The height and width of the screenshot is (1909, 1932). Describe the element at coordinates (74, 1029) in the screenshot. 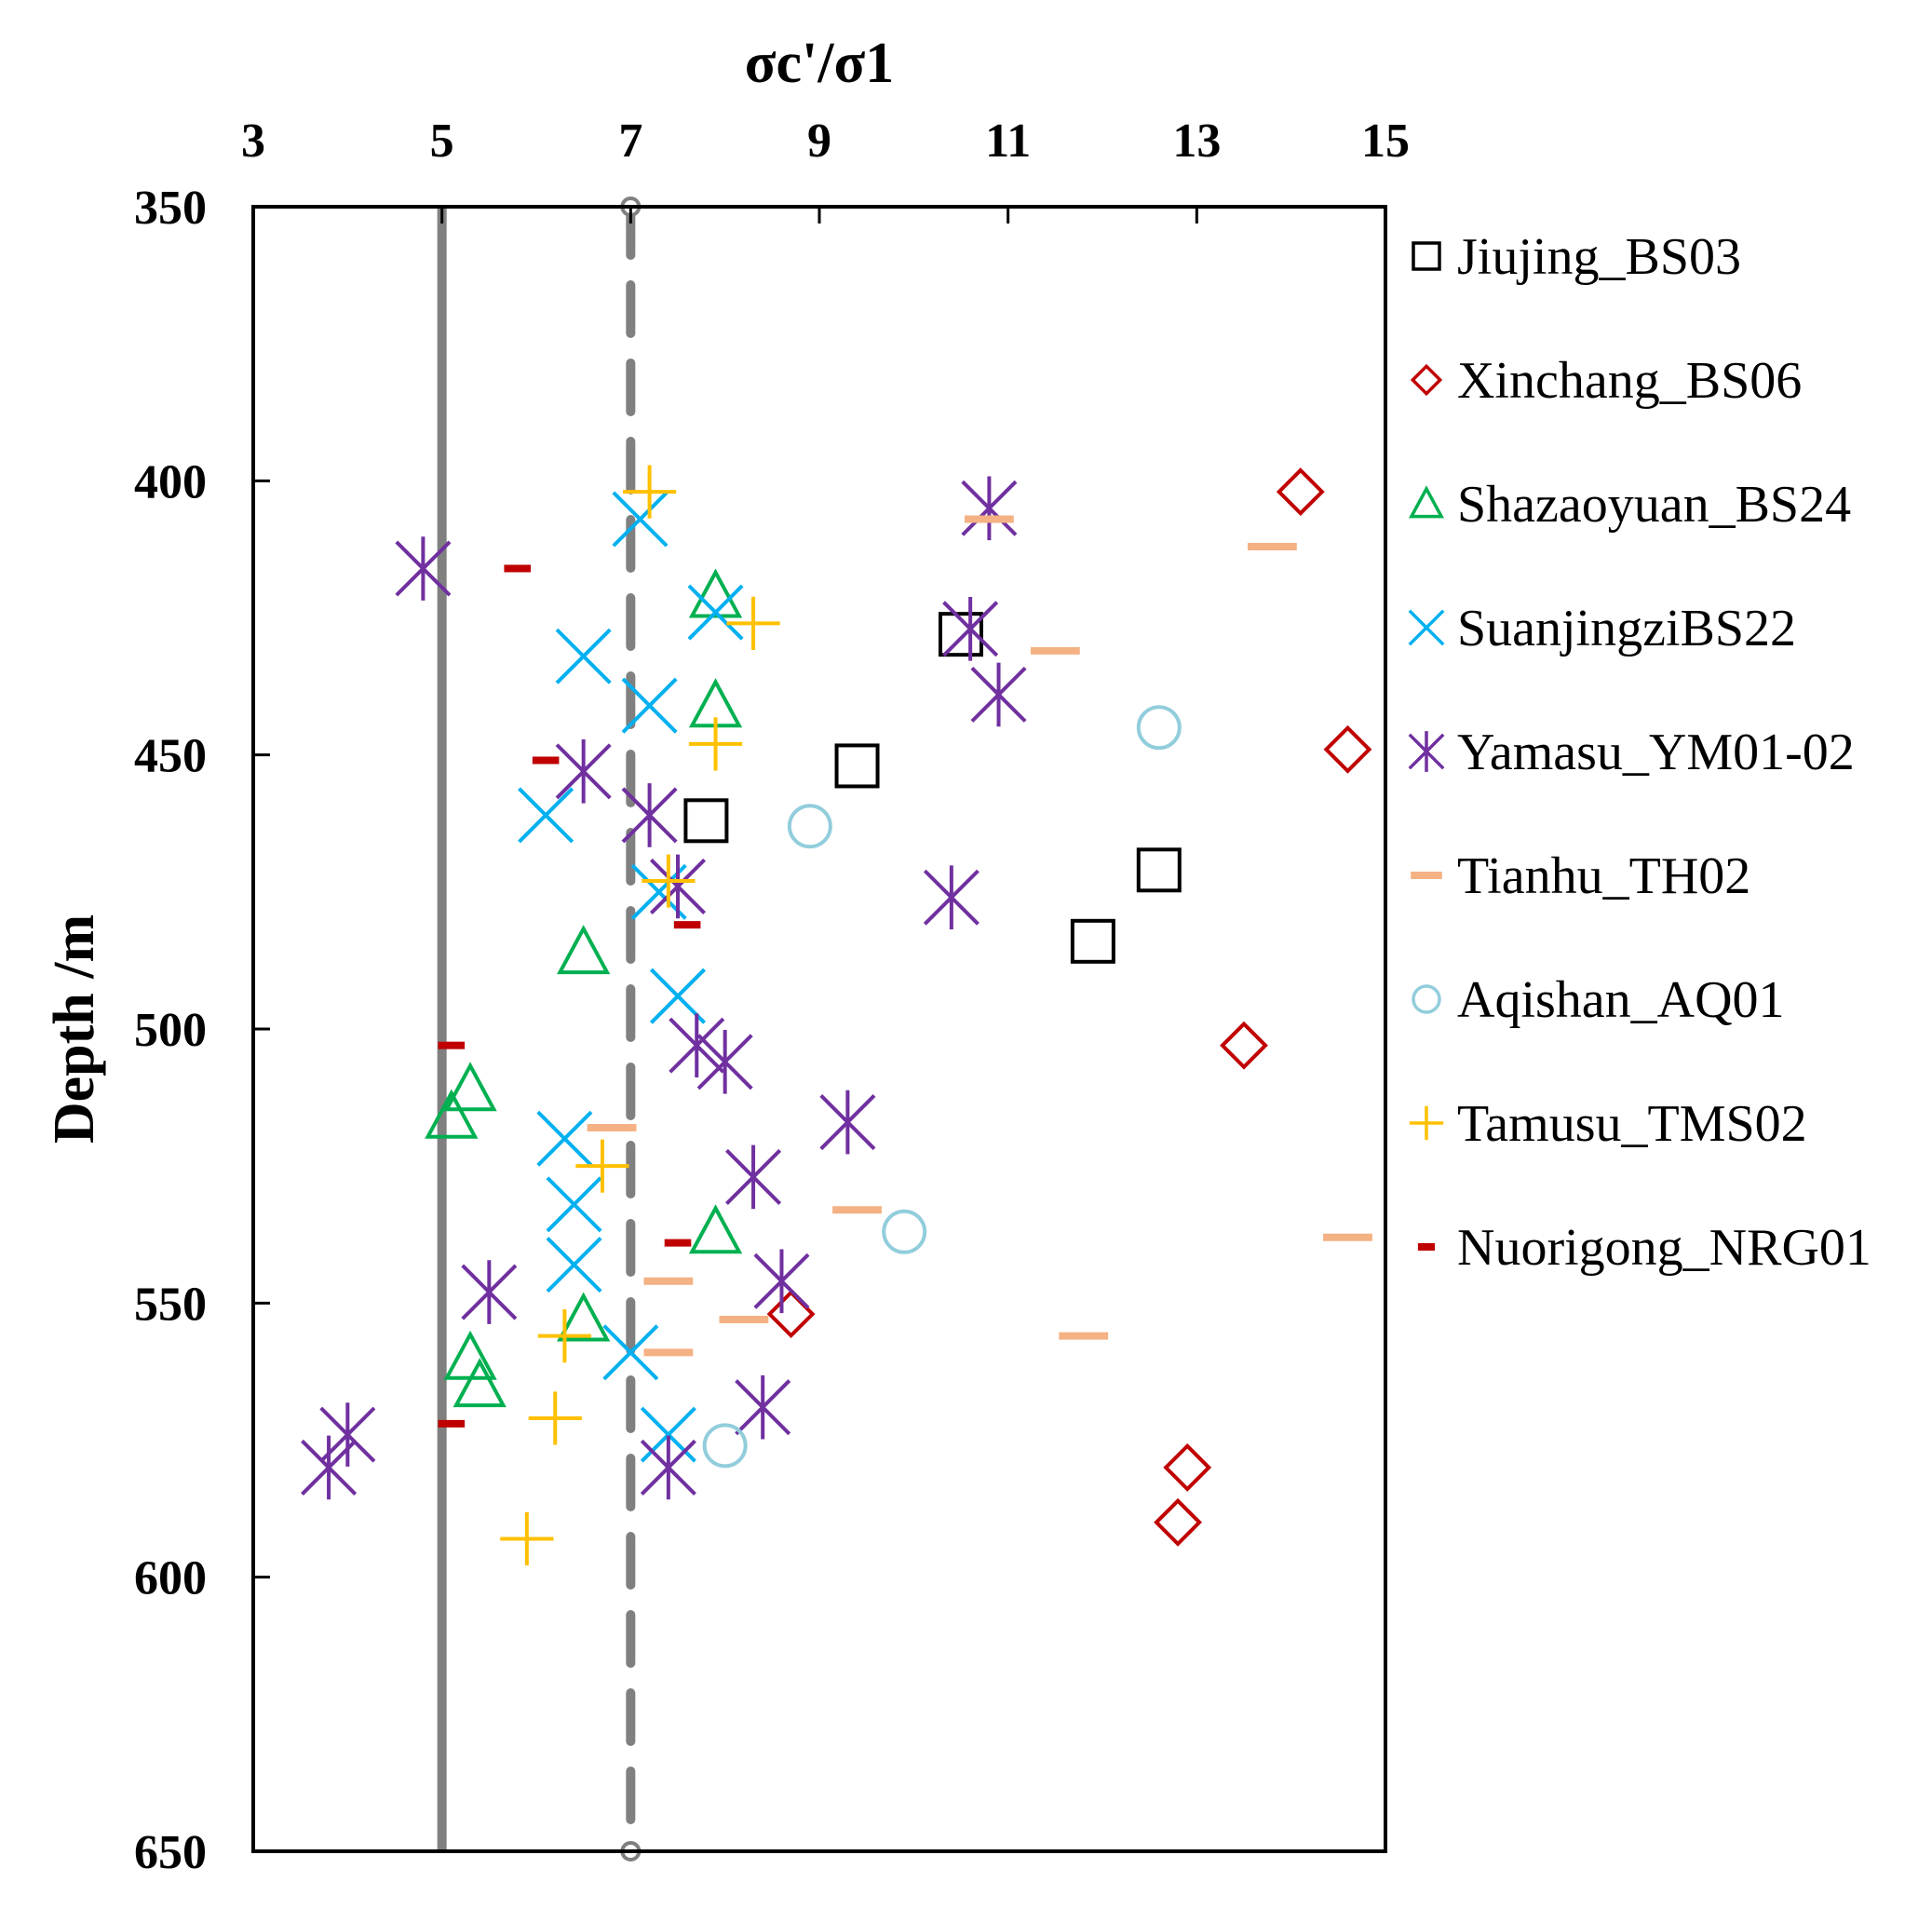

I see `y-axis-title: Depth /m` at that location.